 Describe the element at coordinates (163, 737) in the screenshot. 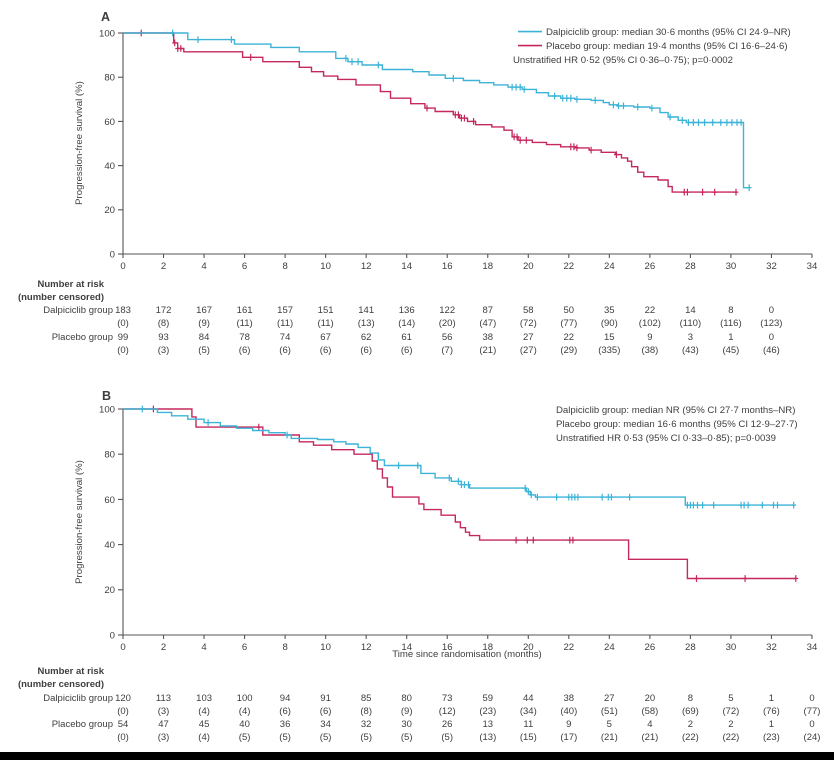

I see `table-b-risk-censored-count: (3)` at that location.